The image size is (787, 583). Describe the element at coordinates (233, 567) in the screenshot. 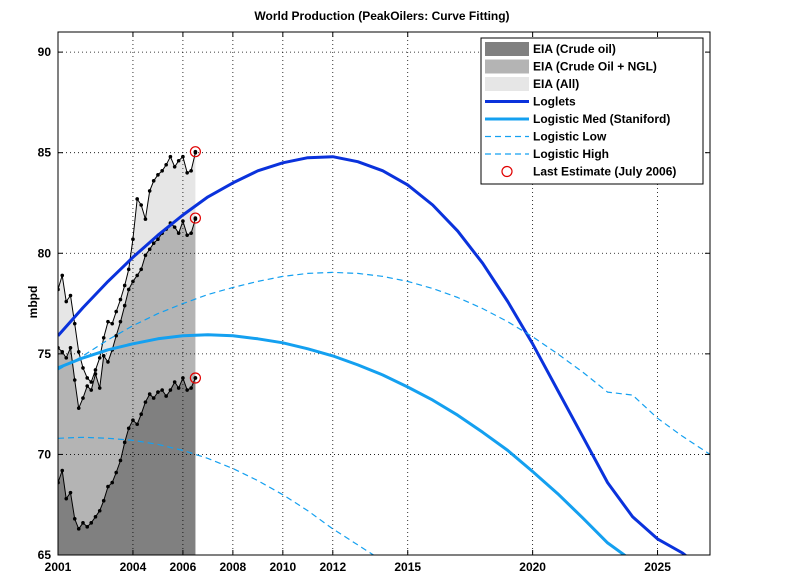

I see `x-tick-label: 2008` at that location.